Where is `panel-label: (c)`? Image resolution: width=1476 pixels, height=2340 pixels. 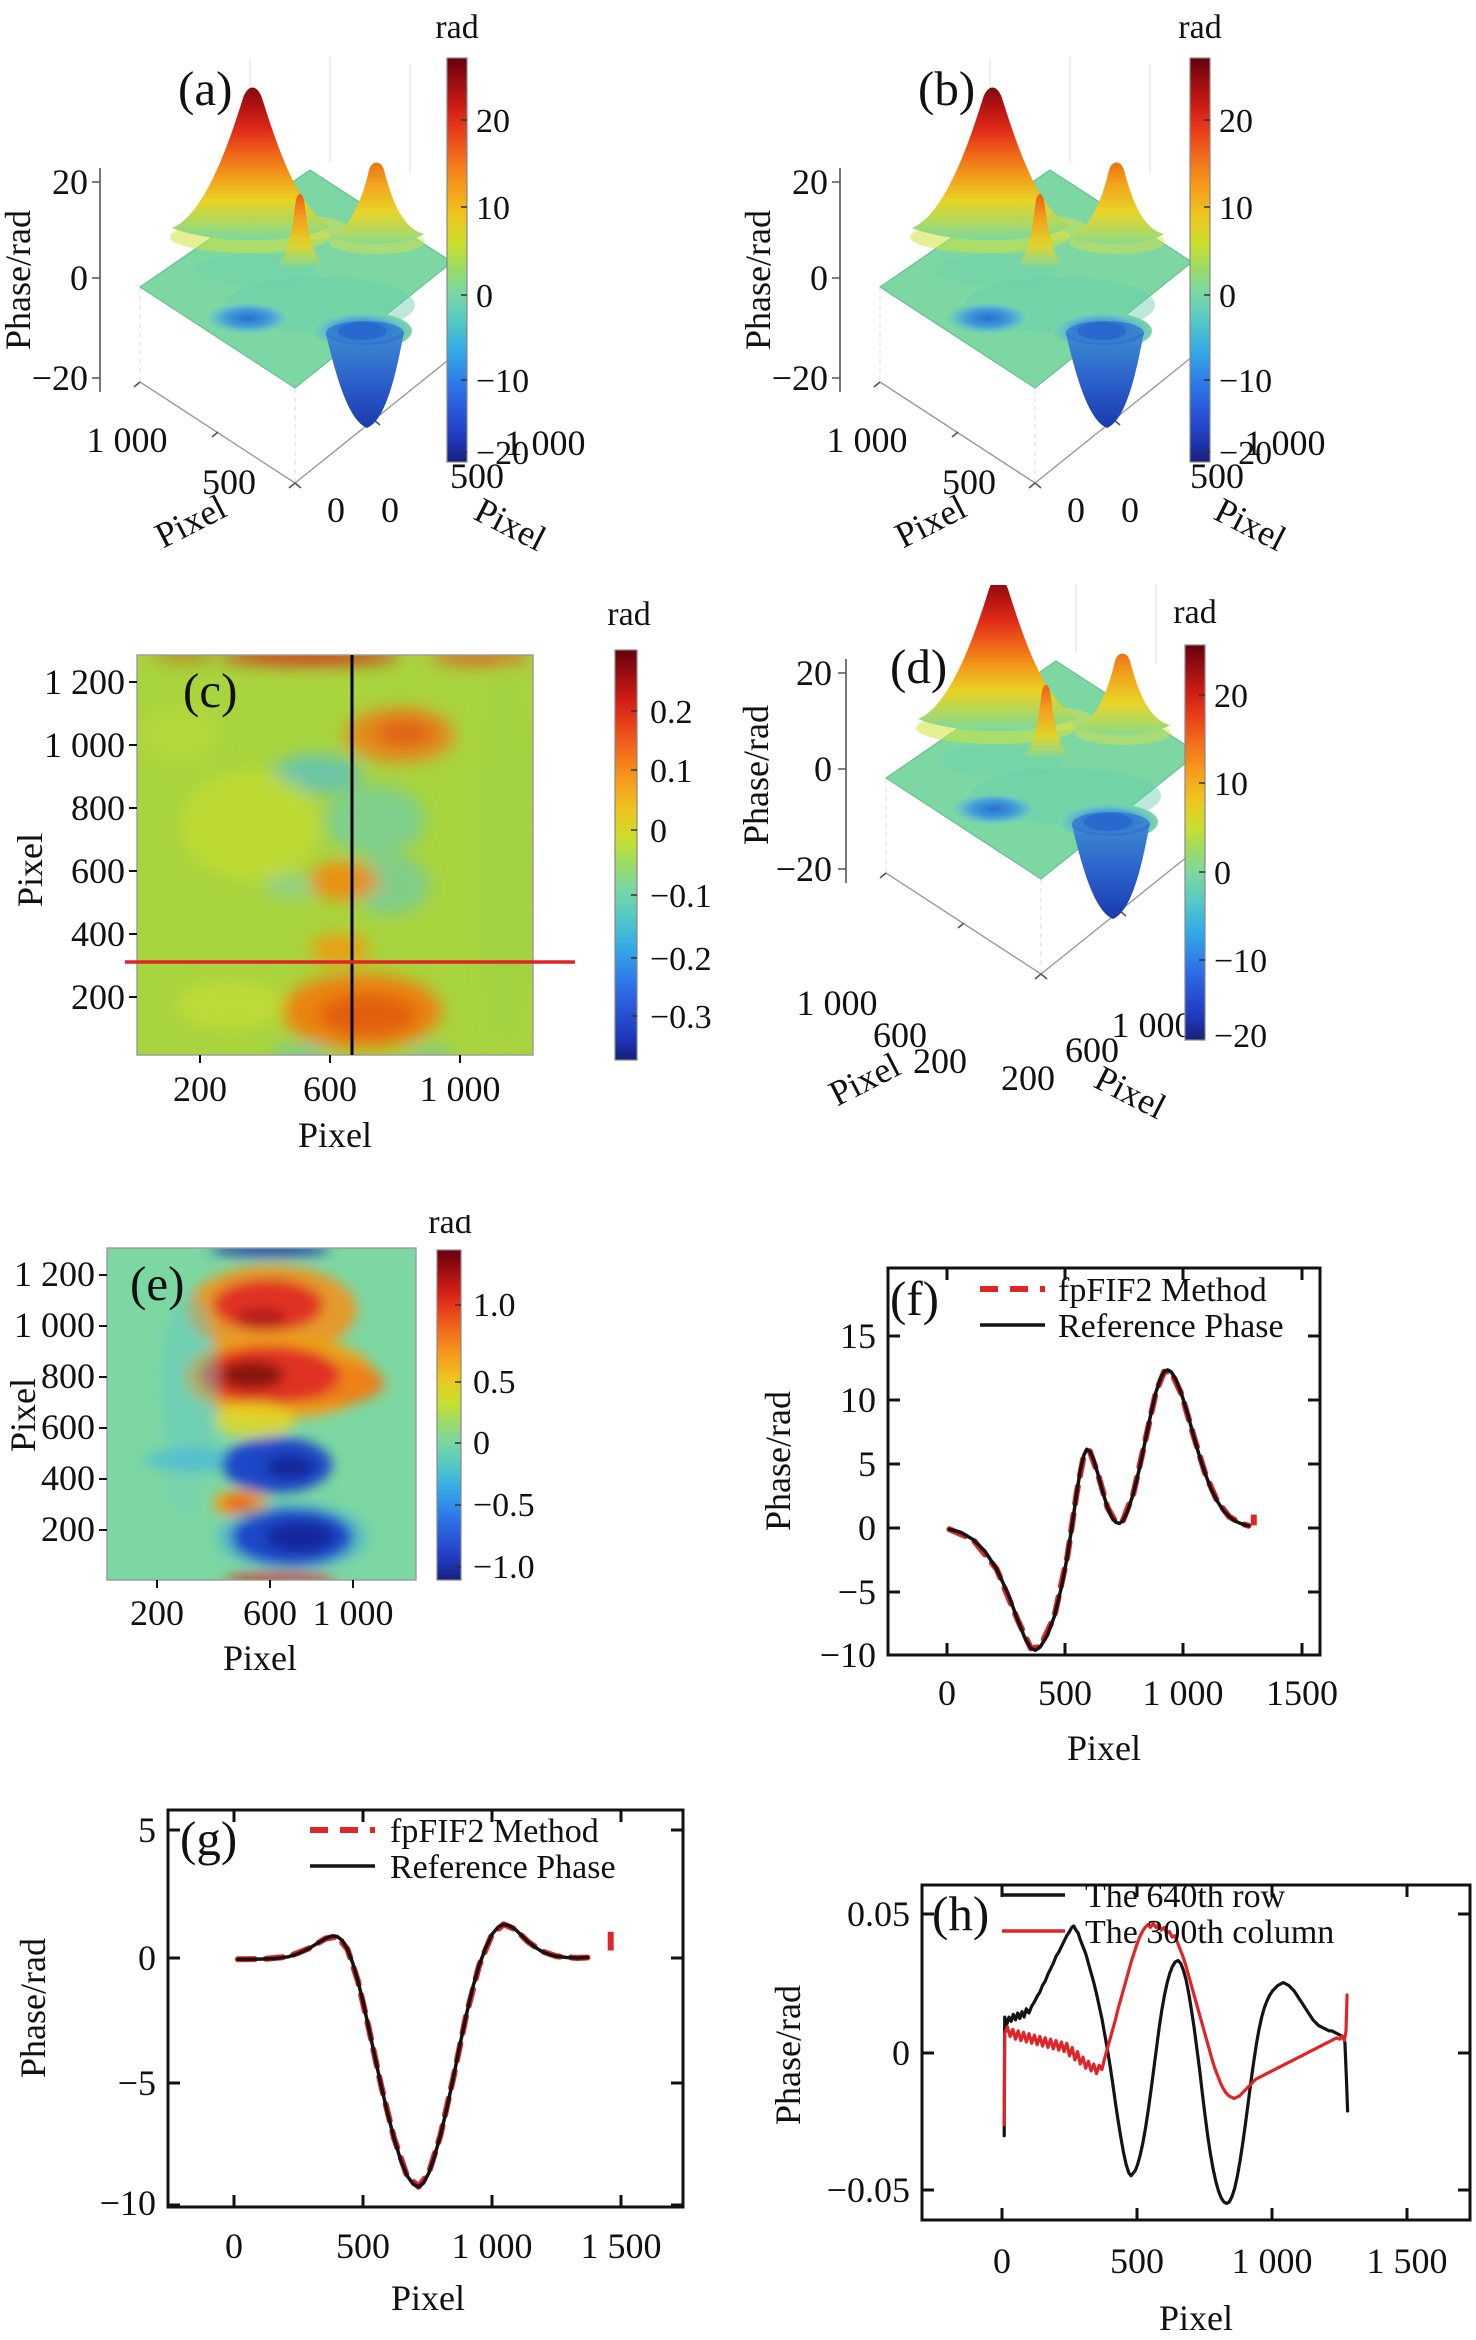
panel-label: (c) is located at coordinates (210, 690).